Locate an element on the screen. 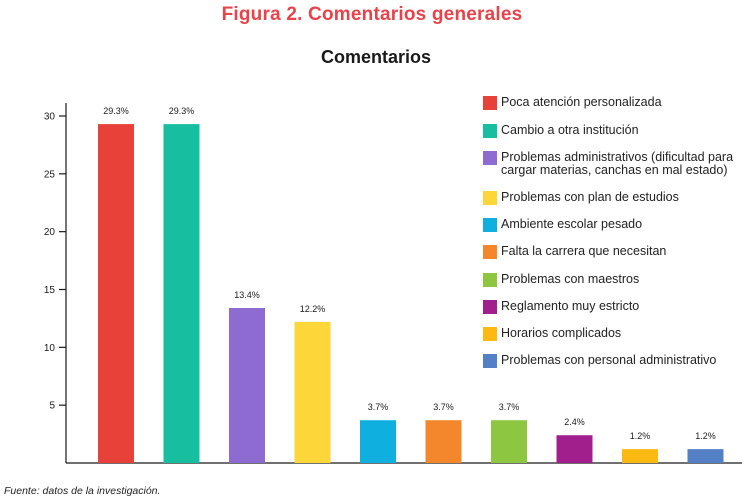  y-tick-label: 30 is located at coordinates (50, 117).